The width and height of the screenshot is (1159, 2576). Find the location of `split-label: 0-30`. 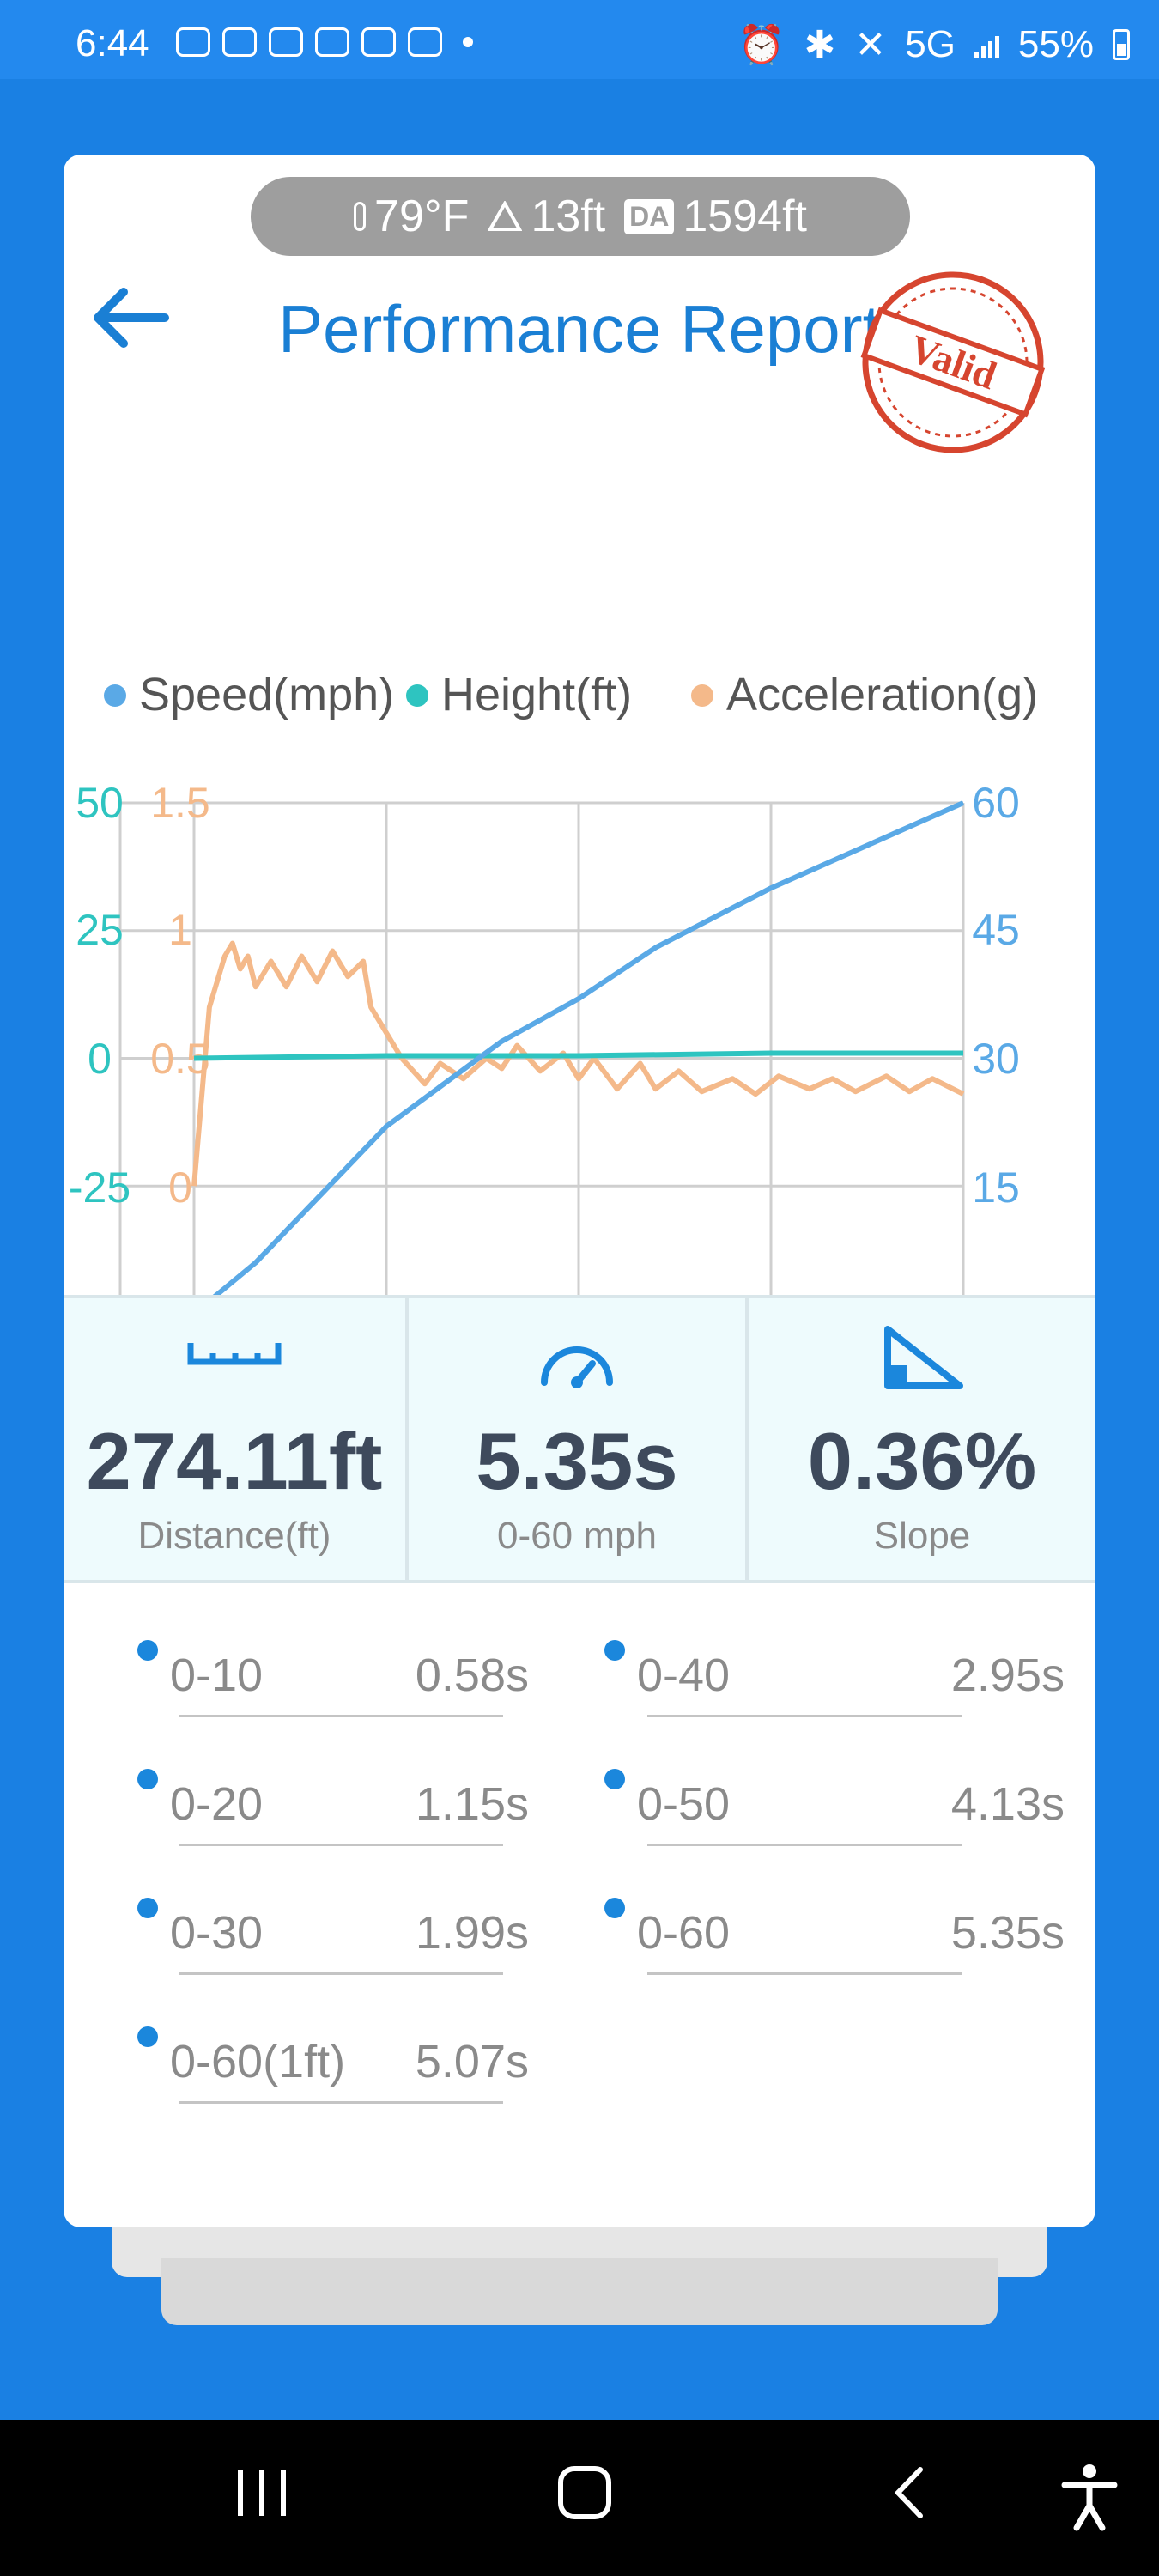

split-label: 0-30 is located at coordinates (217, 1933).